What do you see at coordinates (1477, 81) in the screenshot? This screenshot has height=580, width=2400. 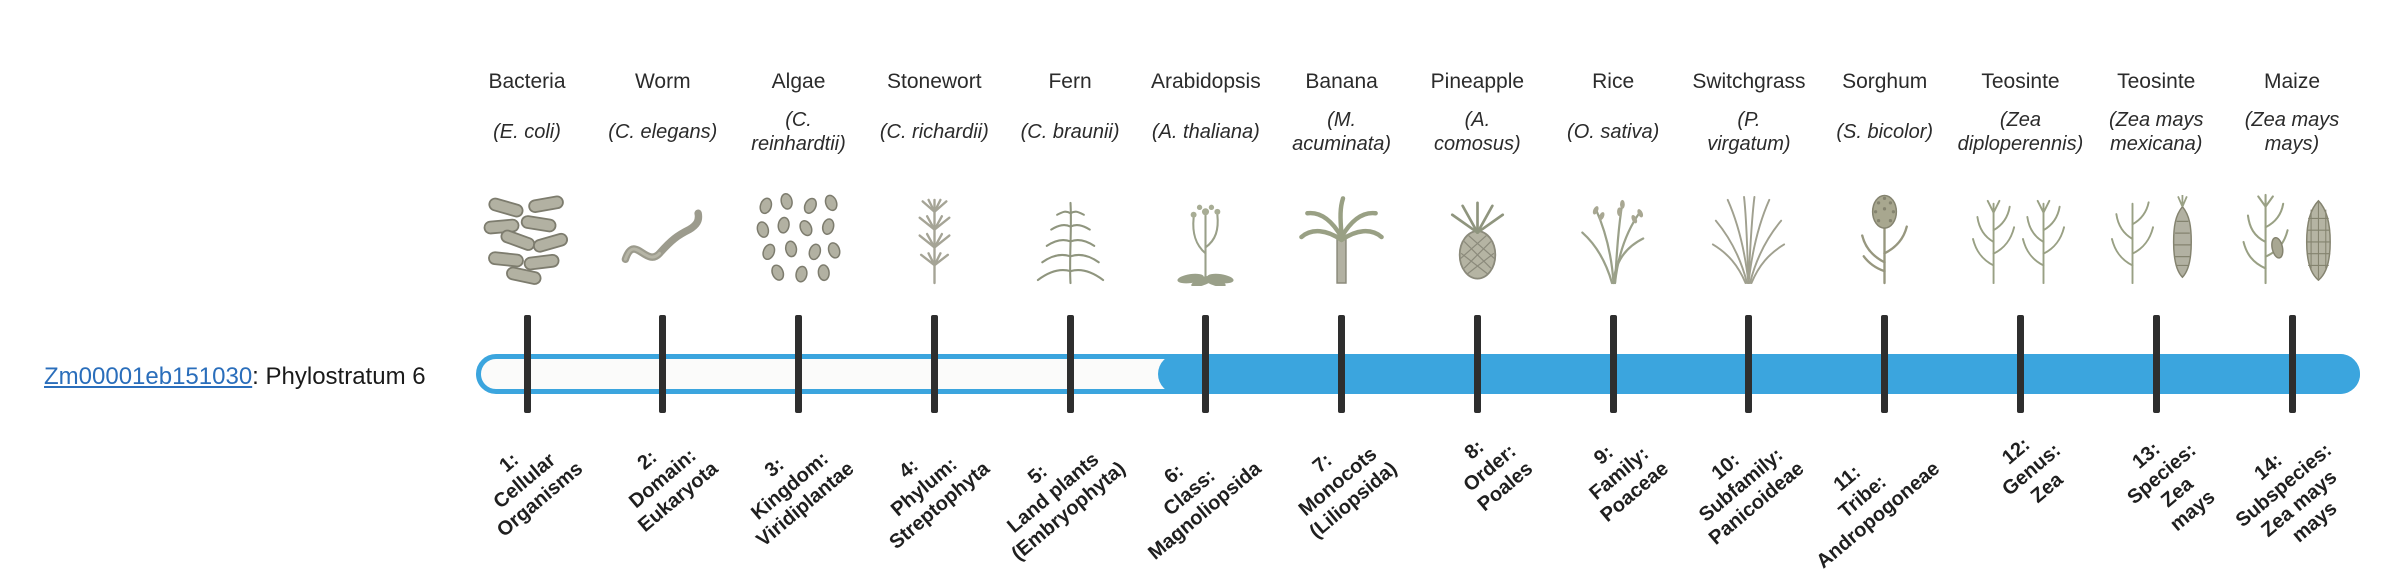 I see `organism-common-name: Pineapple` at bounding box center [1477, 81].